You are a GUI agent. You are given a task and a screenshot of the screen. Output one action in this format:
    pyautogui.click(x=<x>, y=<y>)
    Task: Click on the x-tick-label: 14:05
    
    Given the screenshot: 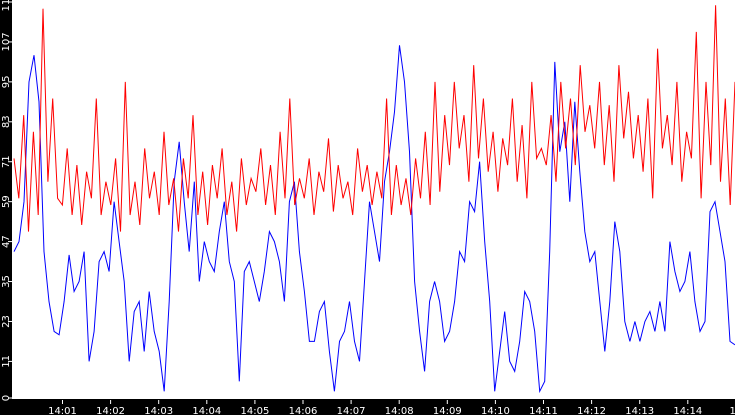 What is the action you would take?
    pyautogui.click(x=254, y=410)
    